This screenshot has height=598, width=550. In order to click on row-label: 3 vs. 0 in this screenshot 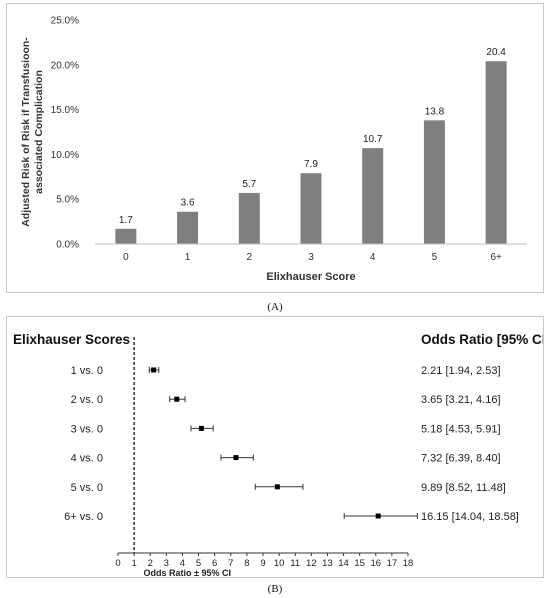, I will do `click(87, 429)`.